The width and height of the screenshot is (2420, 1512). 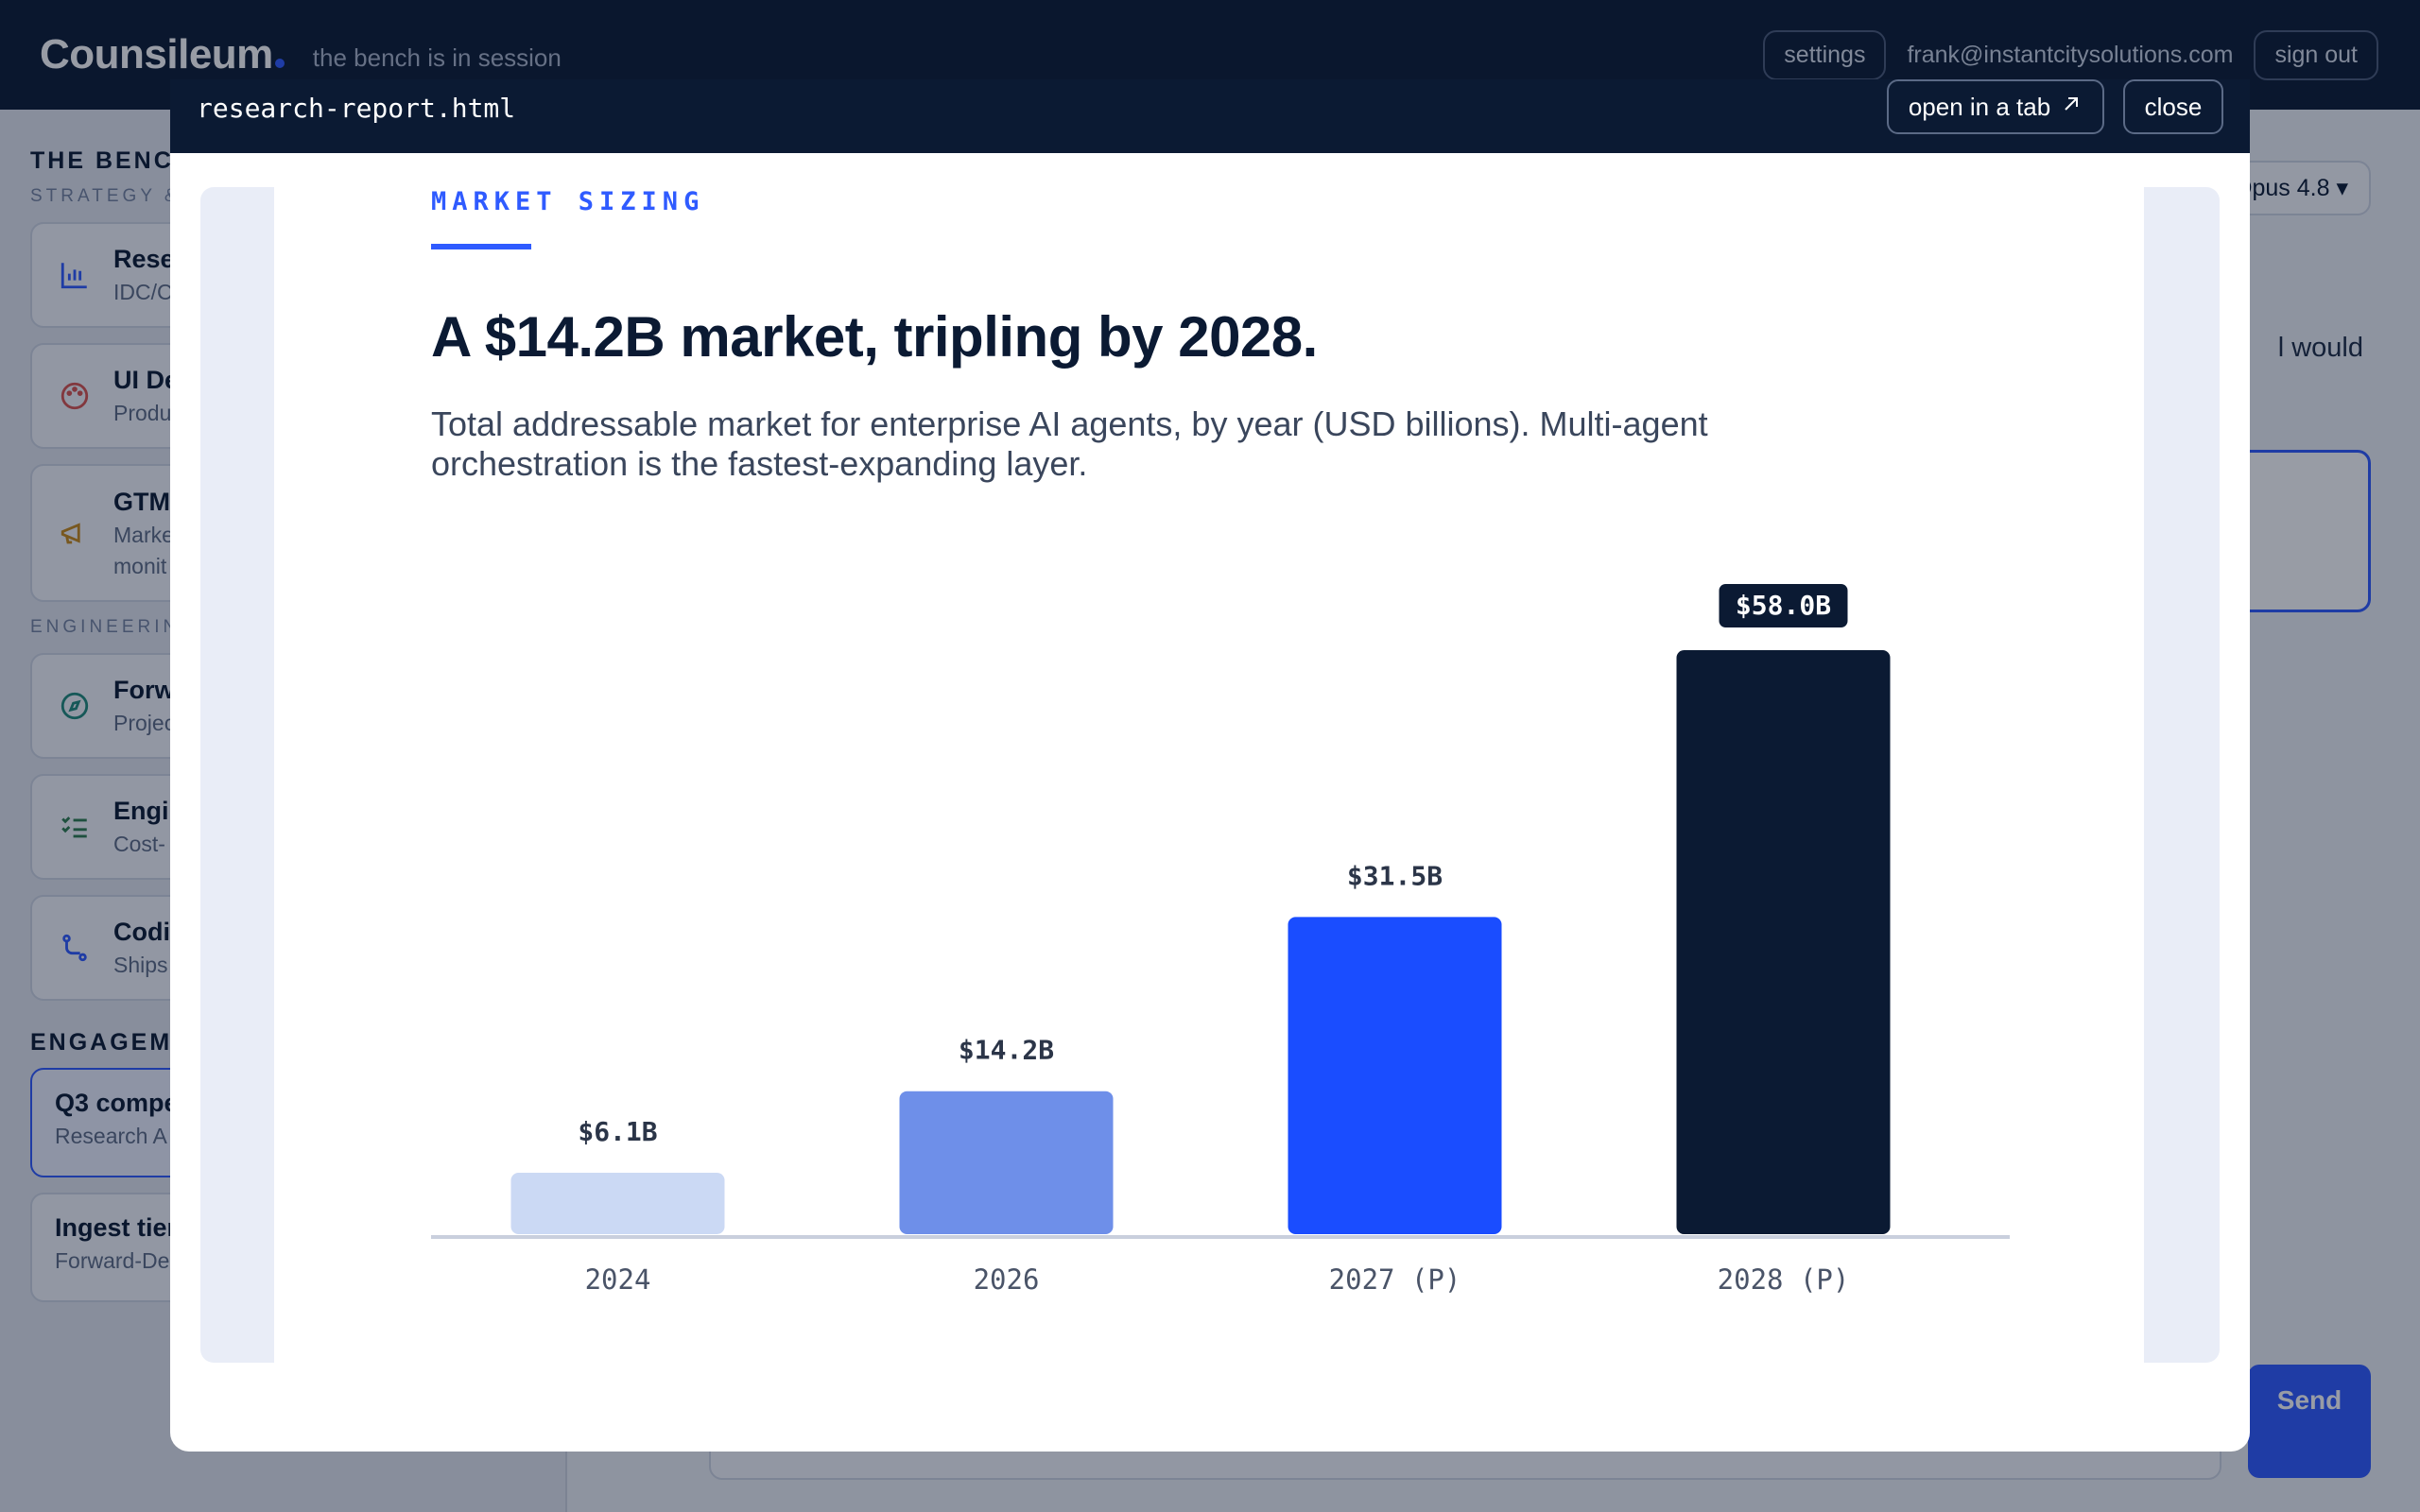 What do you see at coordinates (617, 1131) in the screenshot?
I see `value-label-0: $6.1B` at bounding box center [617, 1131].